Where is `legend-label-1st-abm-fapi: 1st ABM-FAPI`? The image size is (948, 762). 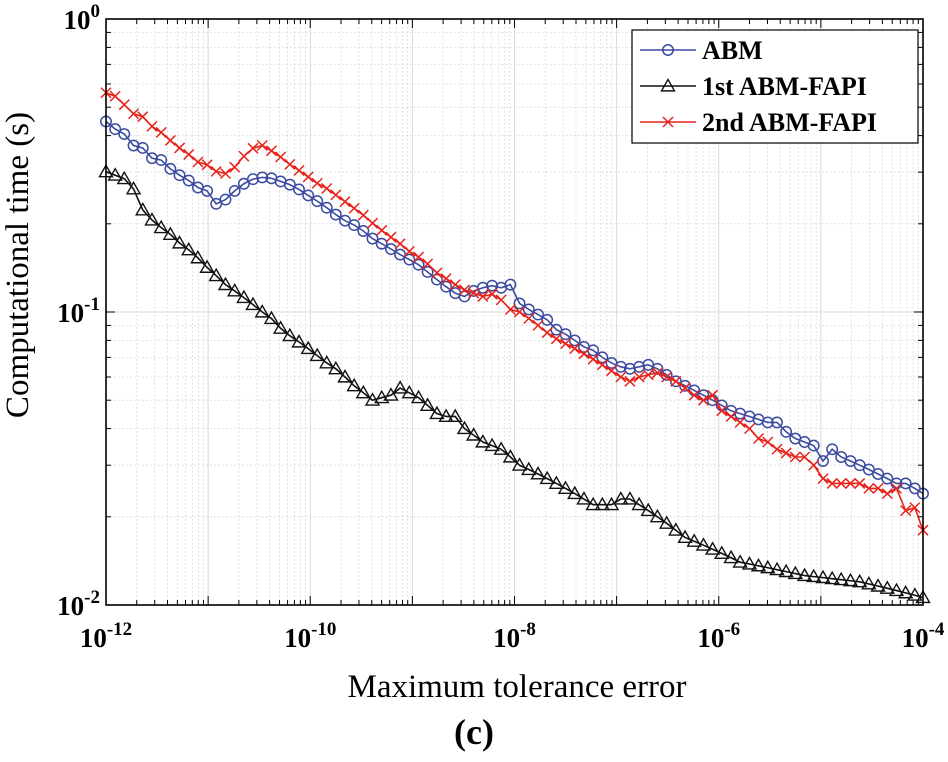
legend-label-1st-abm-fapi: 1st ABM-FAPI is located at coordinates (784, 86).